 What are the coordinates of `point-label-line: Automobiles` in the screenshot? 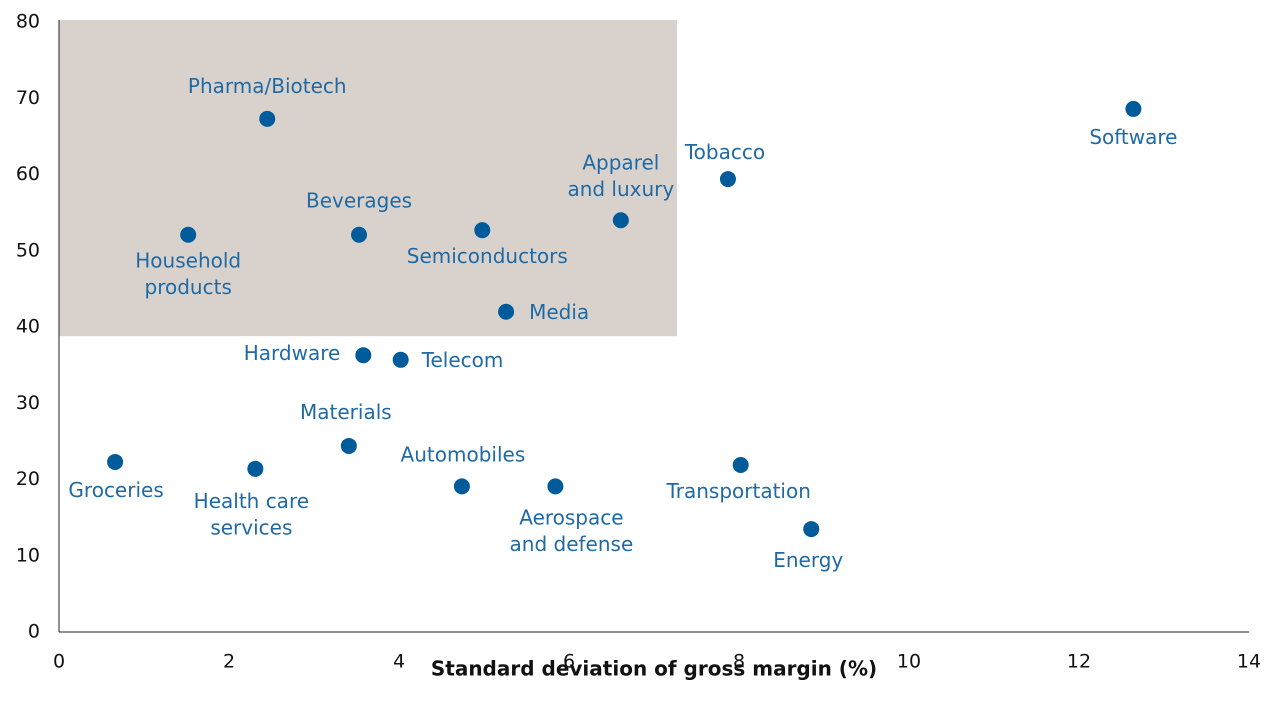 It's located at (463, 454).